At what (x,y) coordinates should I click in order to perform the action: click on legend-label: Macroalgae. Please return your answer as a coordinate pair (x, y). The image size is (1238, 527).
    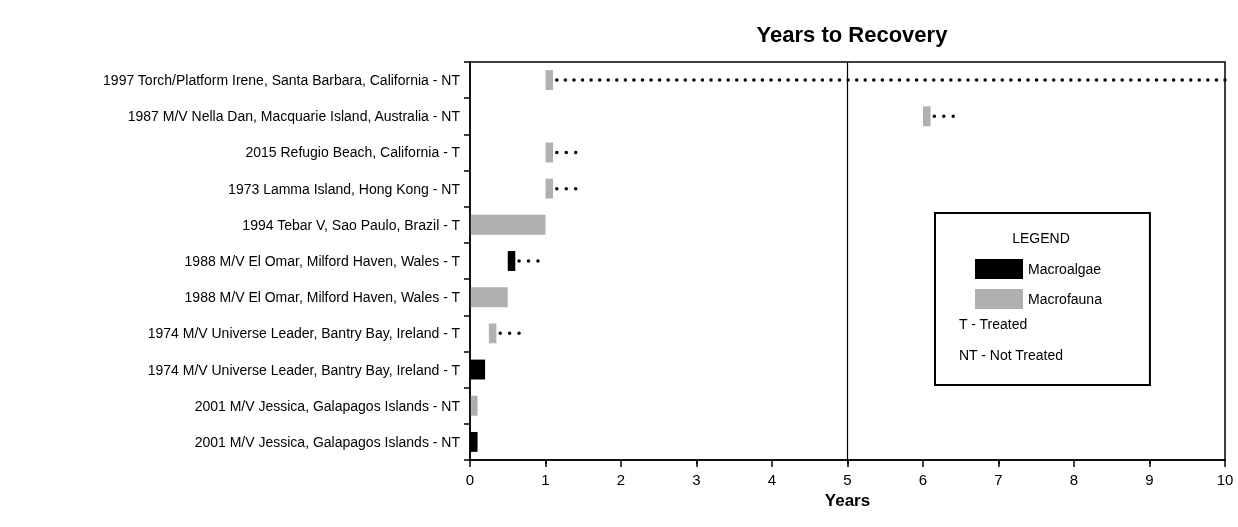
    Looking at the image, I should click on (1065, 269).